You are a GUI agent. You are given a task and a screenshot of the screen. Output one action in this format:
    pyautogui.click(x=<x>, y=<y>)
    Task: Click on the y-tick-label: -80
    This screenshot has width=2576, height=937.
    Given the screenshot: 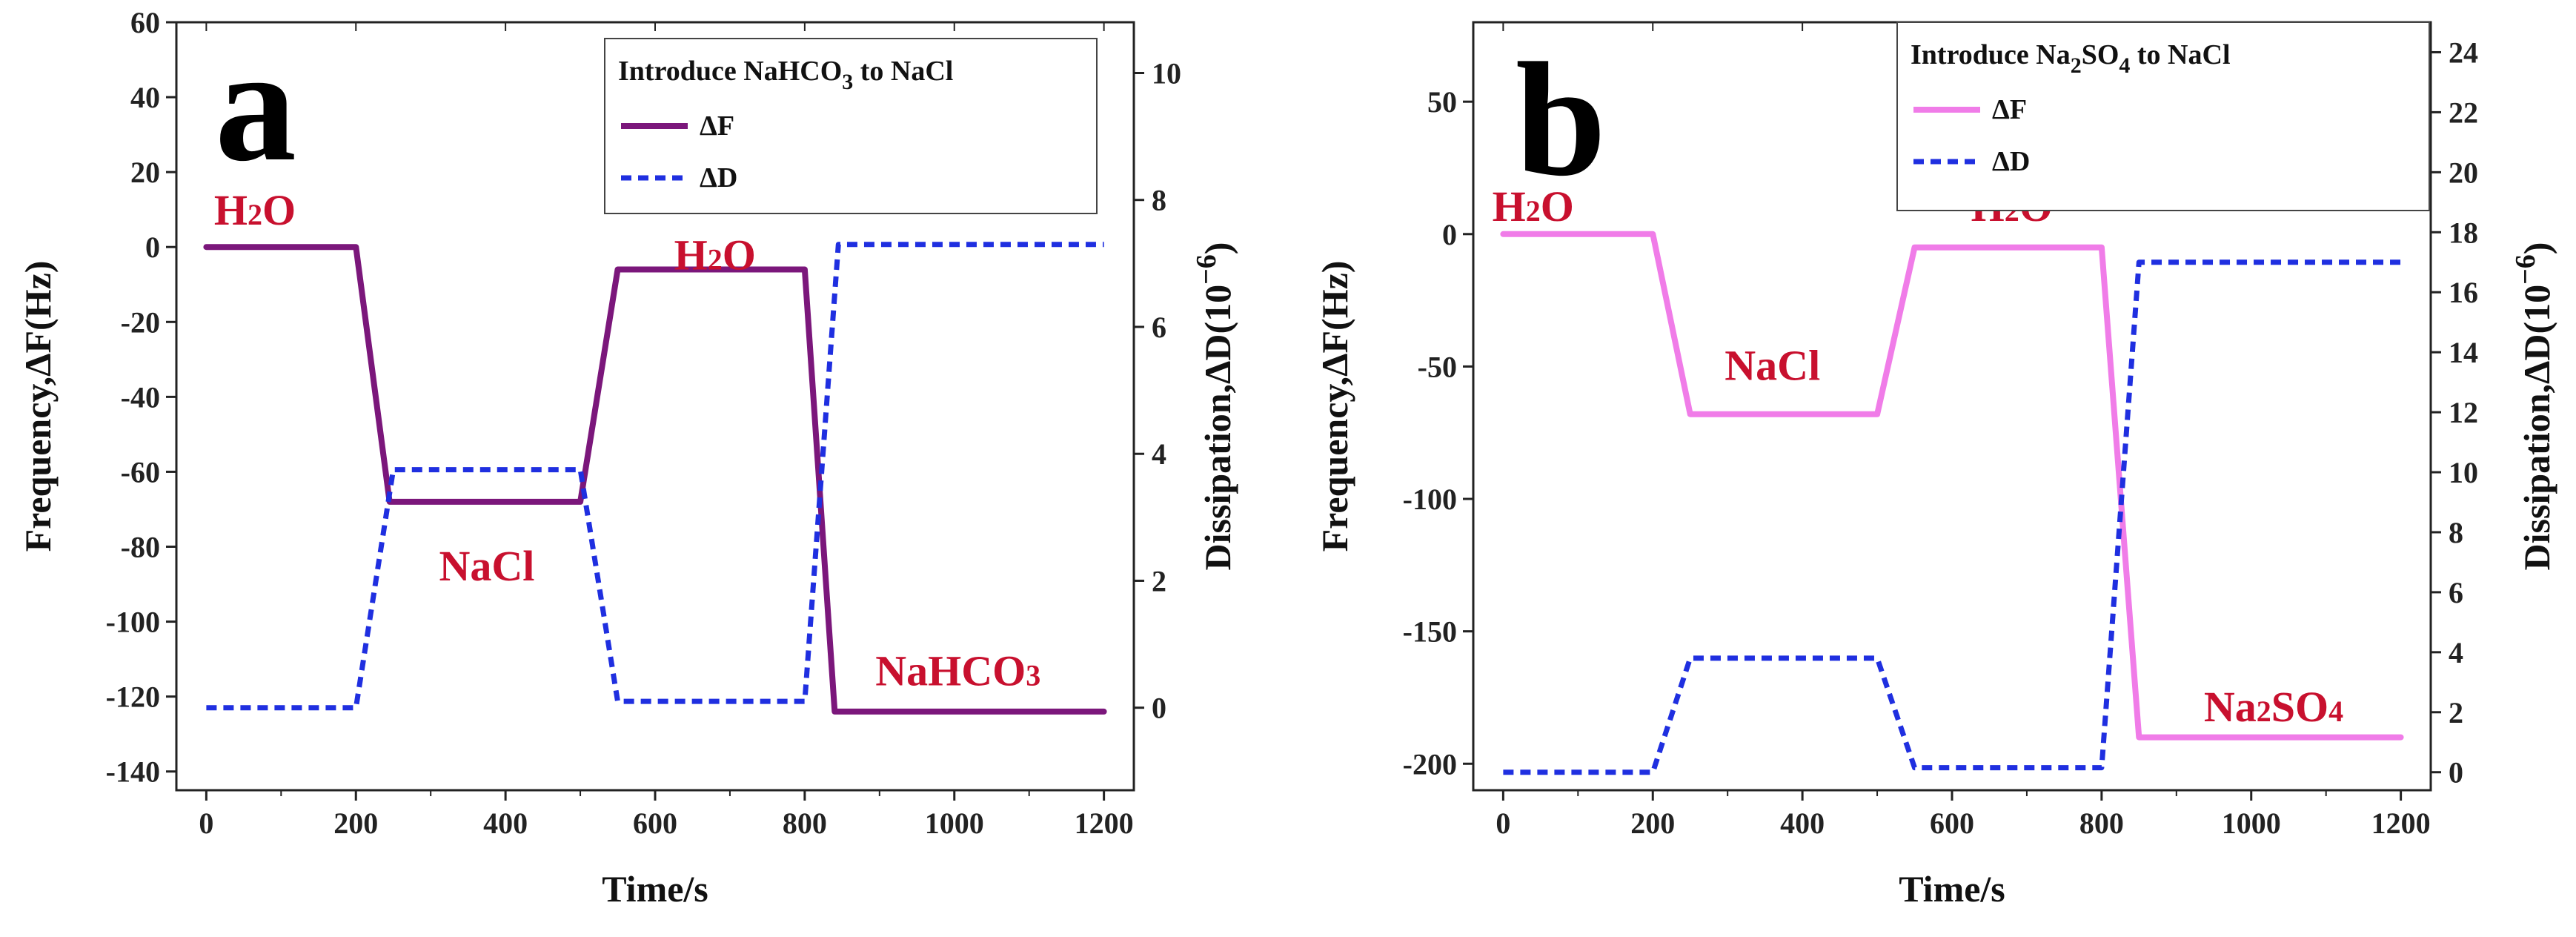 What is the action you would take?
    pyautogui.click(x=140, y=547)
    